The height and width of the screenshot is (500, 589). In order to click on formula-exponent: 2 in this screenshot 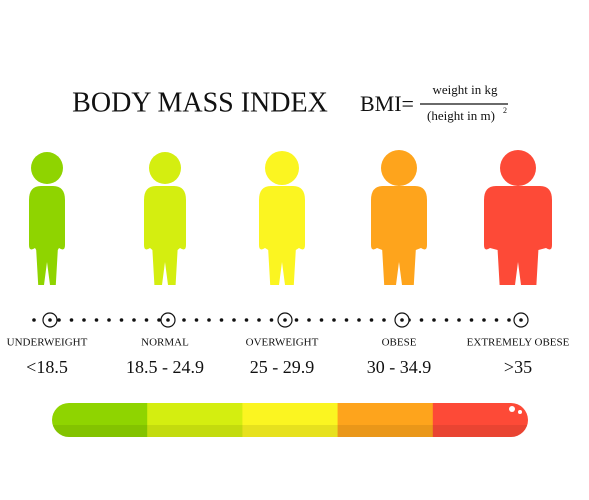, I will do `click(505, 110)`.